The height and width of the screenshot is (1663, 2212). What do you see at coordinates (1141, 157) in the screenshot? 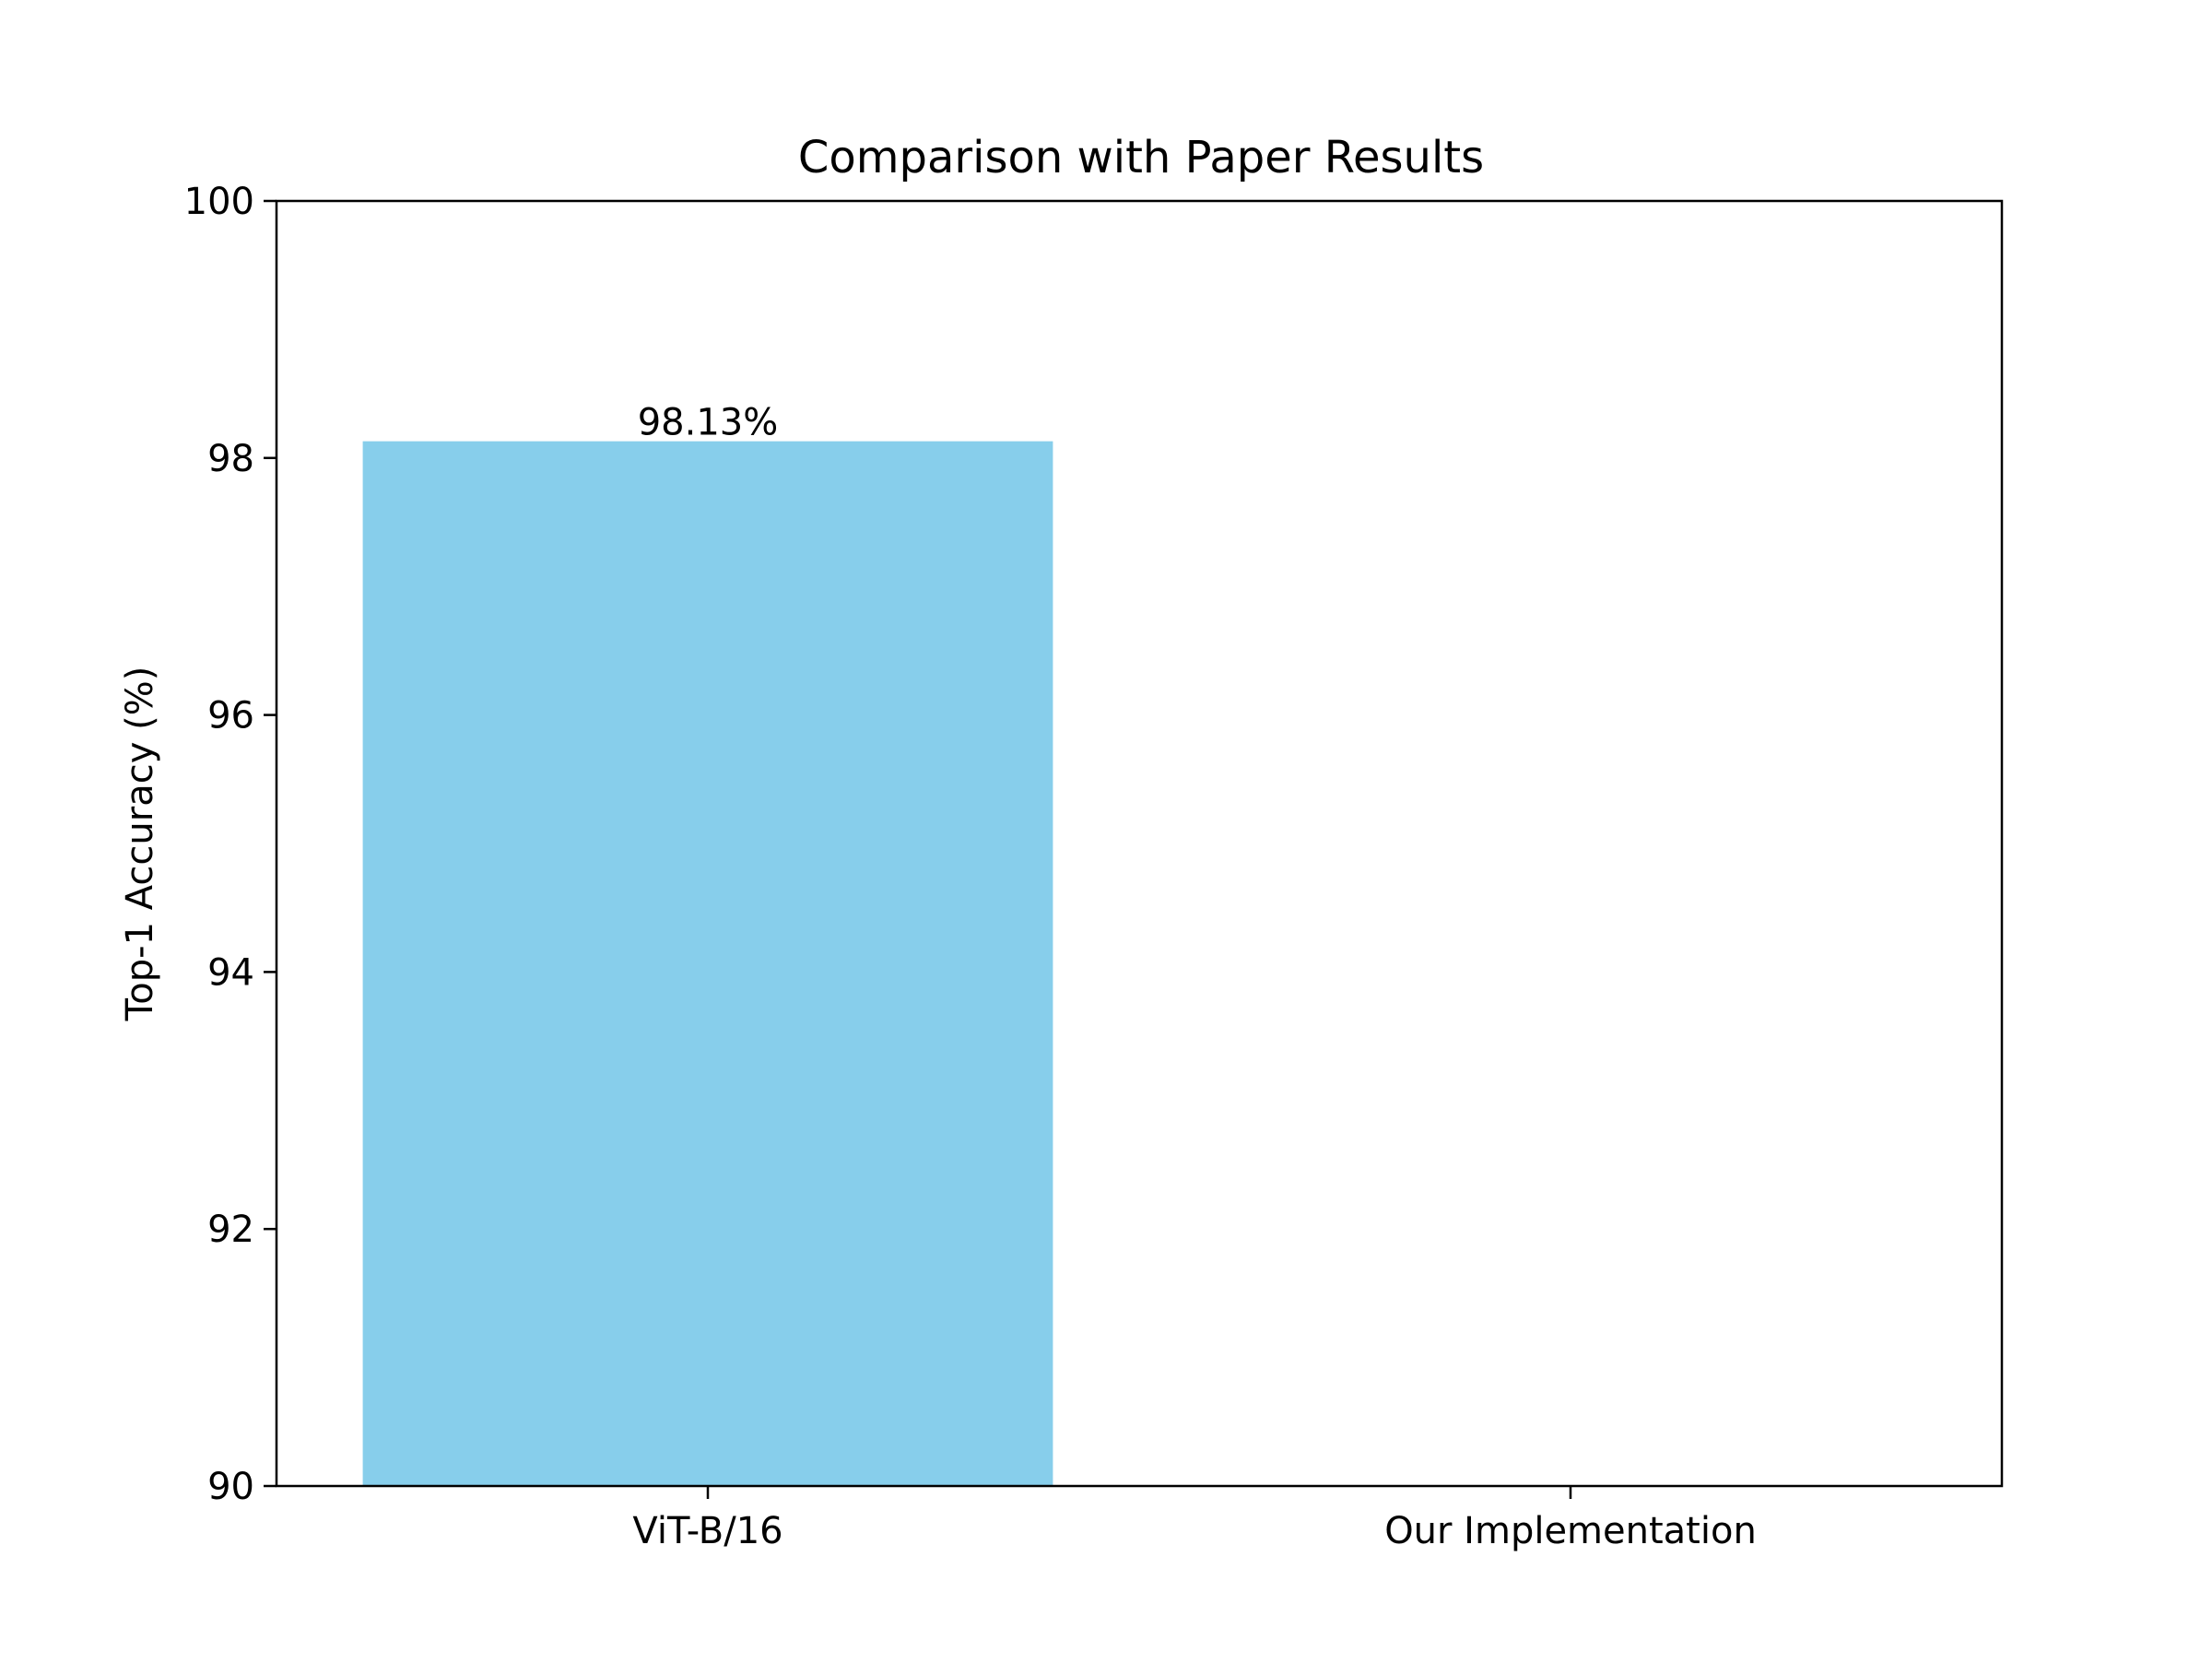
I see `chart-title: Comparison with Paper Results` at bounding box center [1141, 157].